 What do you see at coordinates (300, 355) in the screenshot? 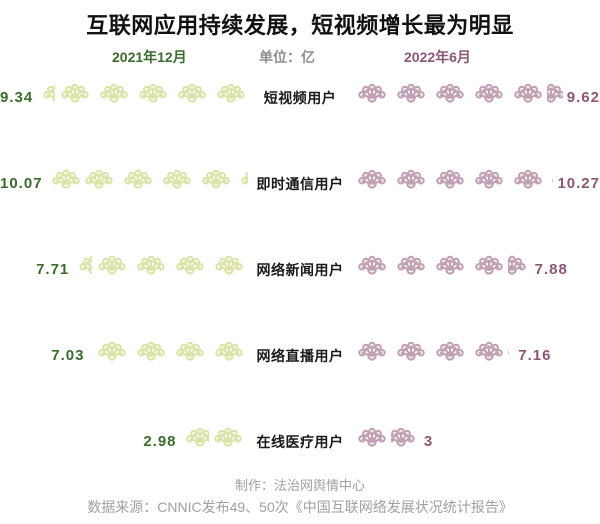
I see `row-label: 网络直播用户` at bounding box center [300, 355].